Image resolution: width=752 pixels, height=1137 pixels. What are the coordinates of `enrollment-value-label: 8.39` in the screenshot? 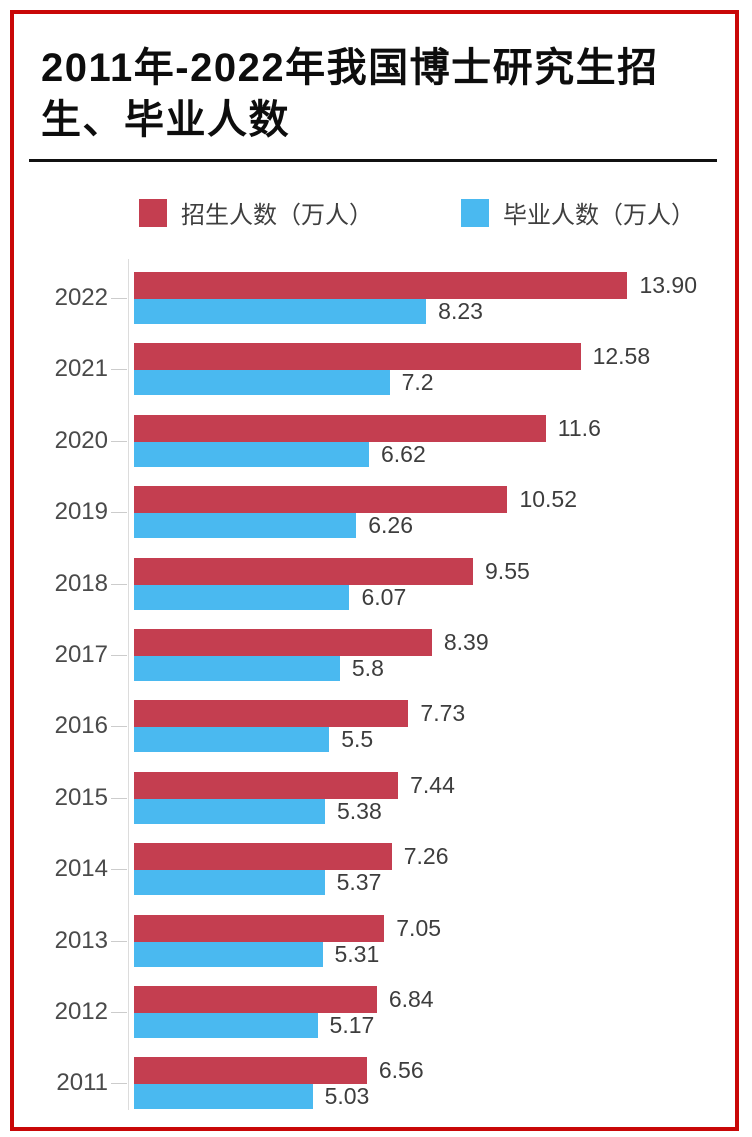 It's located at (466, 641).